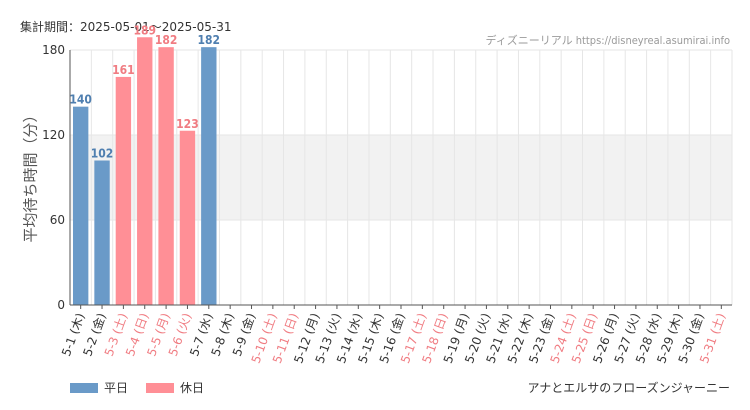 Image resolution: width=750 pixels, height=410 pixels. What do you see at coordinates (99, 387) in the screenshot?
I see `legend-weekday: 平日` at bounding box center [99, 387].